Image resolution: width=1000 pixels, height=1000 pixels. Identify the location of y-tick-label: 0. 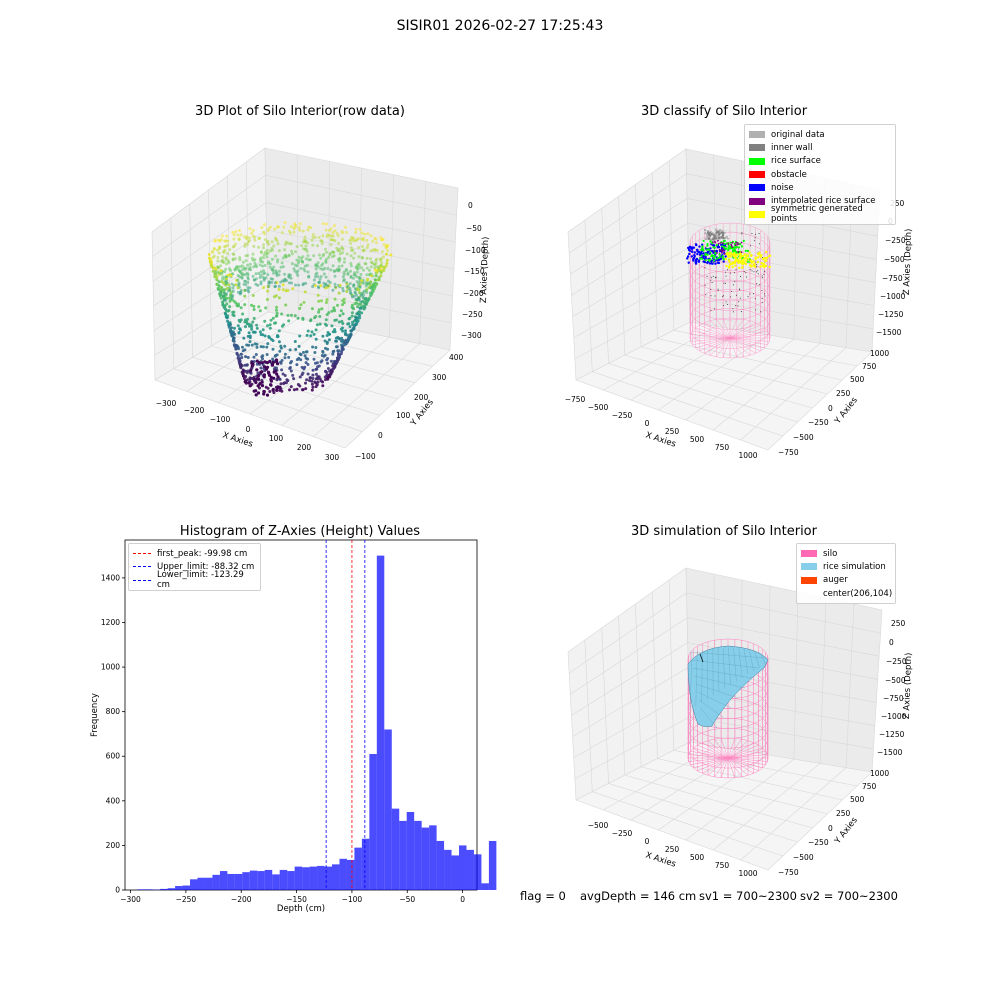
(380, 435).